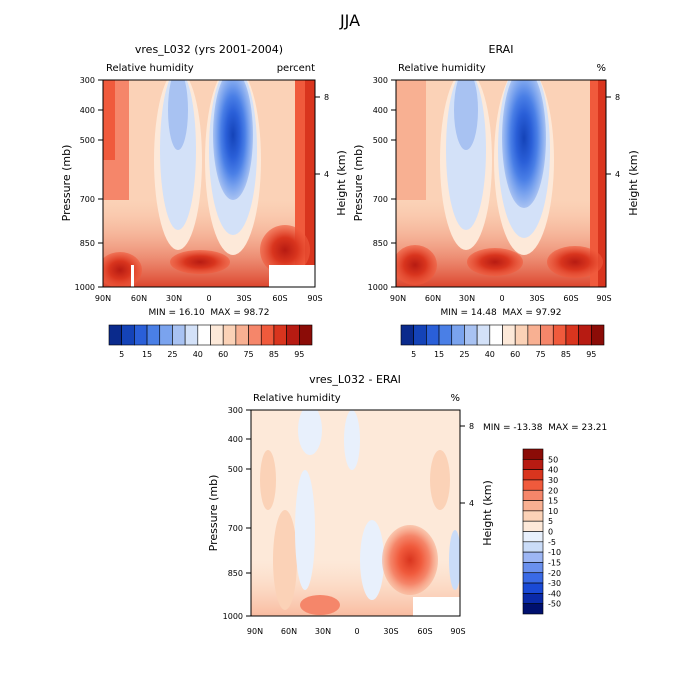 The height and width of the screenshot is (700, 700). Describe the element at coordinates (150, 68) in the screenshot. I see `panel-model-variable: Relative humidity` at that location.